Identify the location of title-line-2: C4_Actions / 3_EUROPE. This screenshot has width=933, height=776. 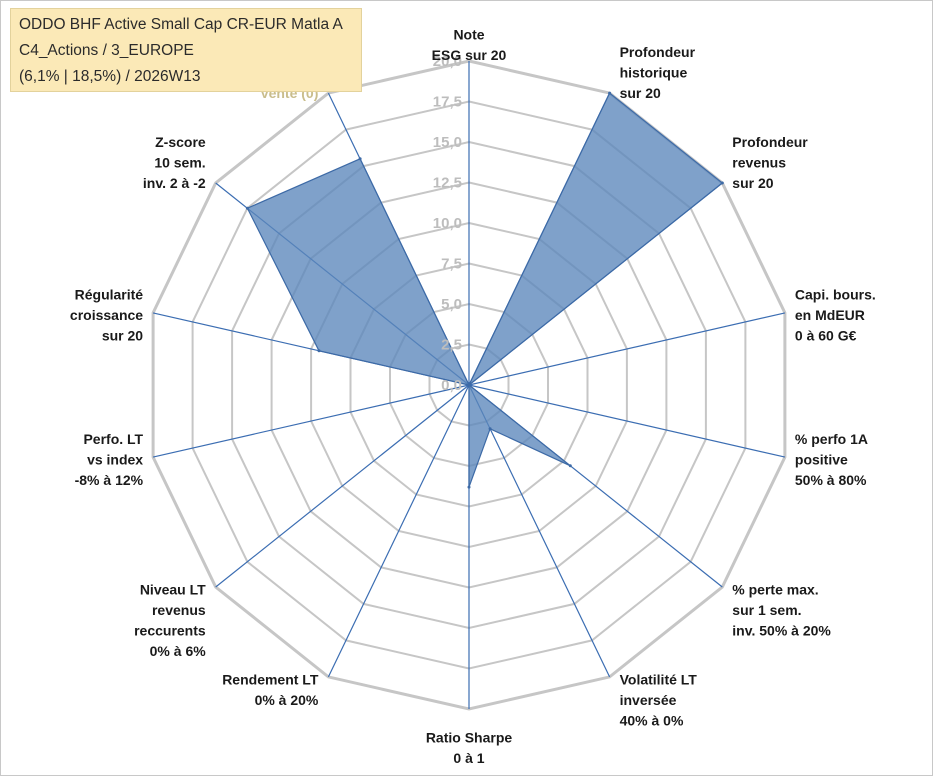
(106, 50).